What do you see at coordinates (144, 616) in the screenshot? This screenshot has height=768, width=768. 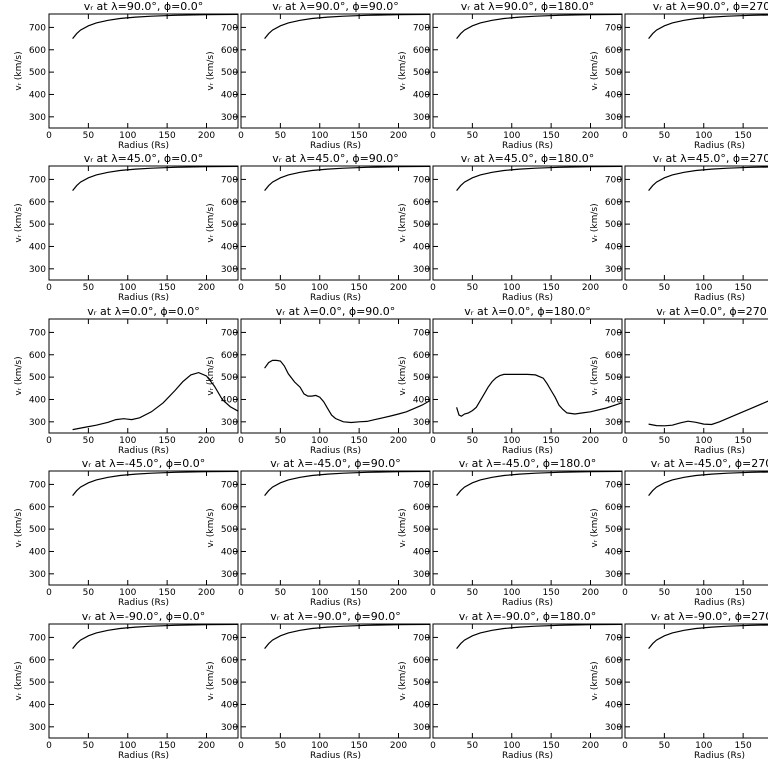 I see `subplot-title: vᵣ at λ=-90.0°, ϕ=0.0°` at bounding box center [144, 616].